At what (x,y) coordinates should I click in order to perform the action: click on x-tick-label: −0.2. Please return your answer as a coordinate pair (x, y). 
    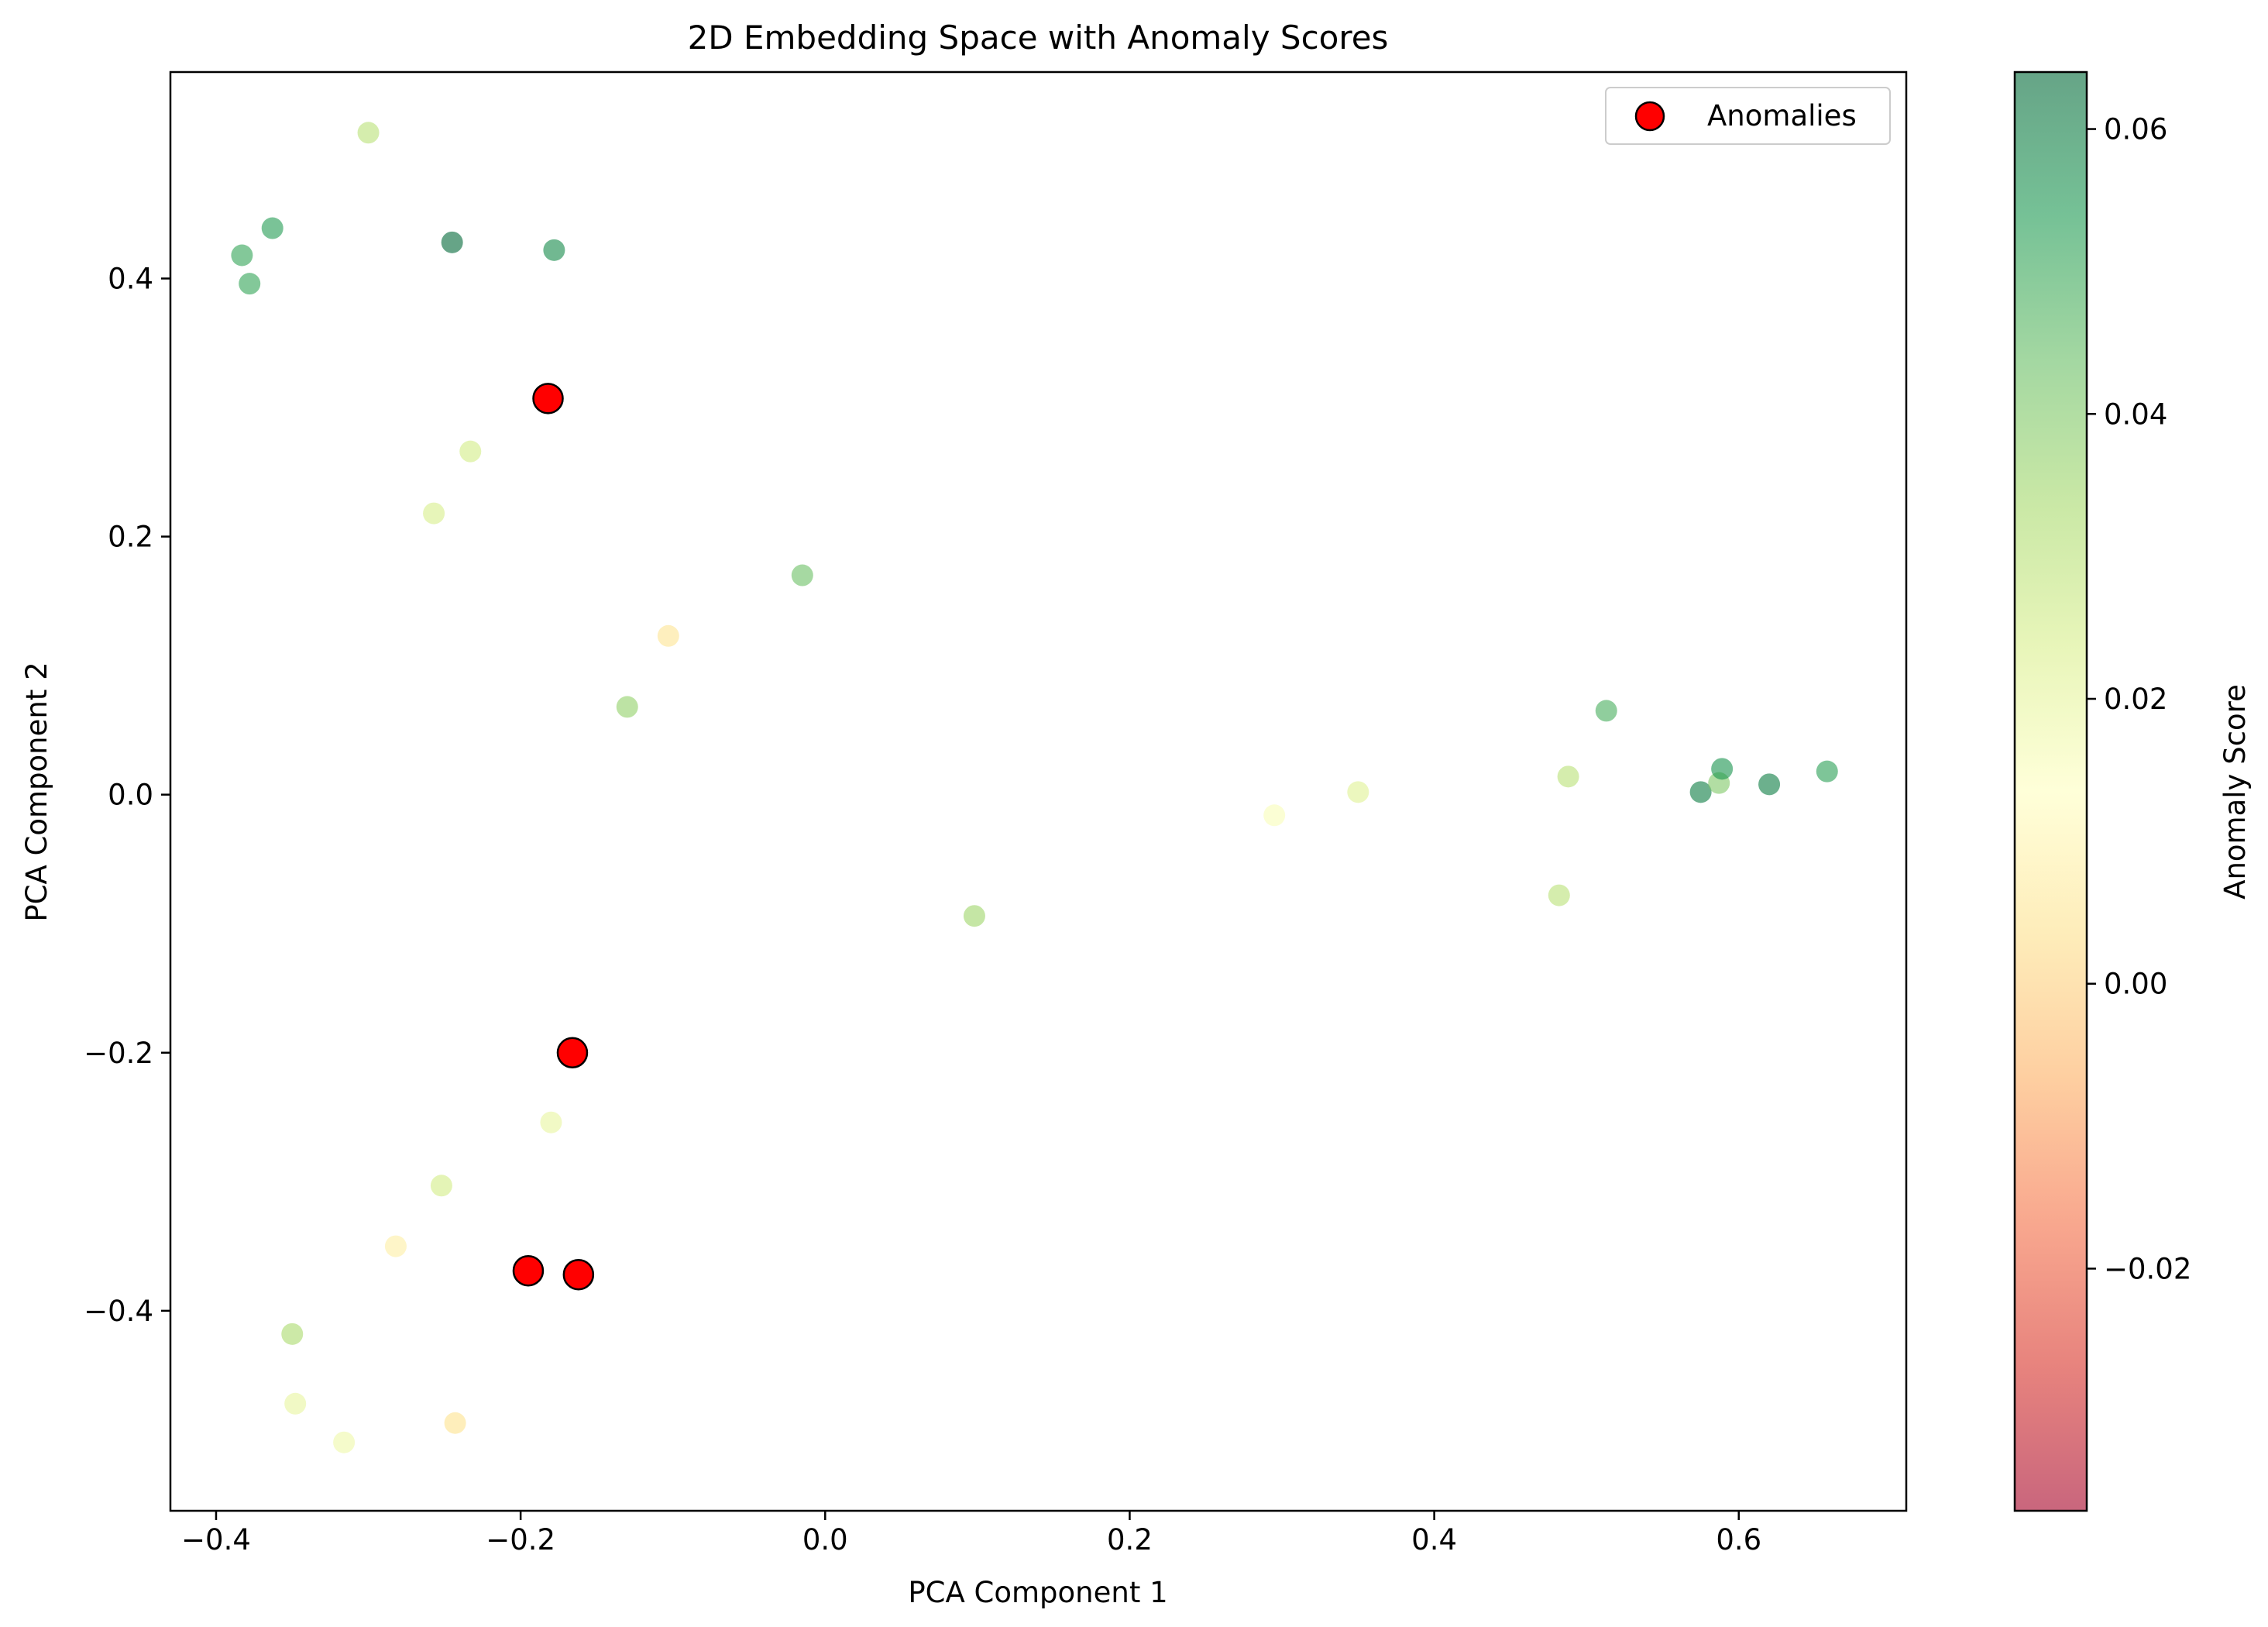
    Looking at the image, I should click on (520, 1539).